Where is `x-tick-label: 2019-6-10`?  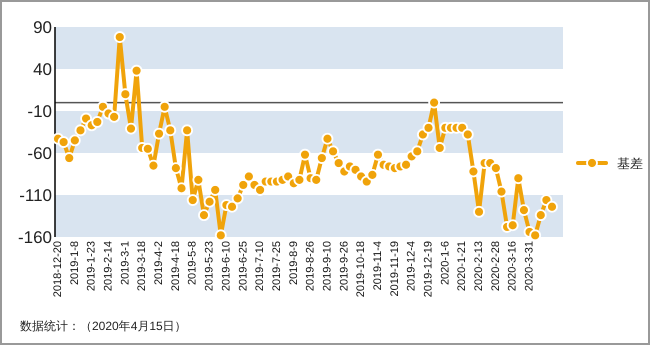 x-tick-label: 2019-6-10 is located at coordinates (226, 266).